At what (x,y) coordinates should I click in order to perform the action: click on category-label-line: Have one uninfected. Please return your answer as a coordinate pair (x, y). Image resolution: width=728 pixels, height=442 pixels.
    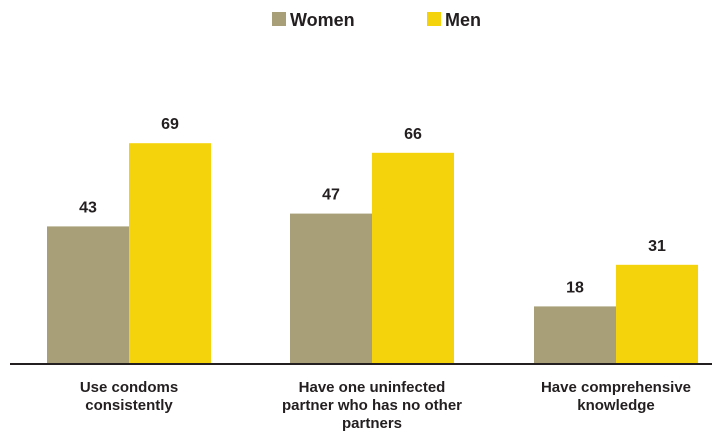
    Looking at the image, I should click on (372, 387).